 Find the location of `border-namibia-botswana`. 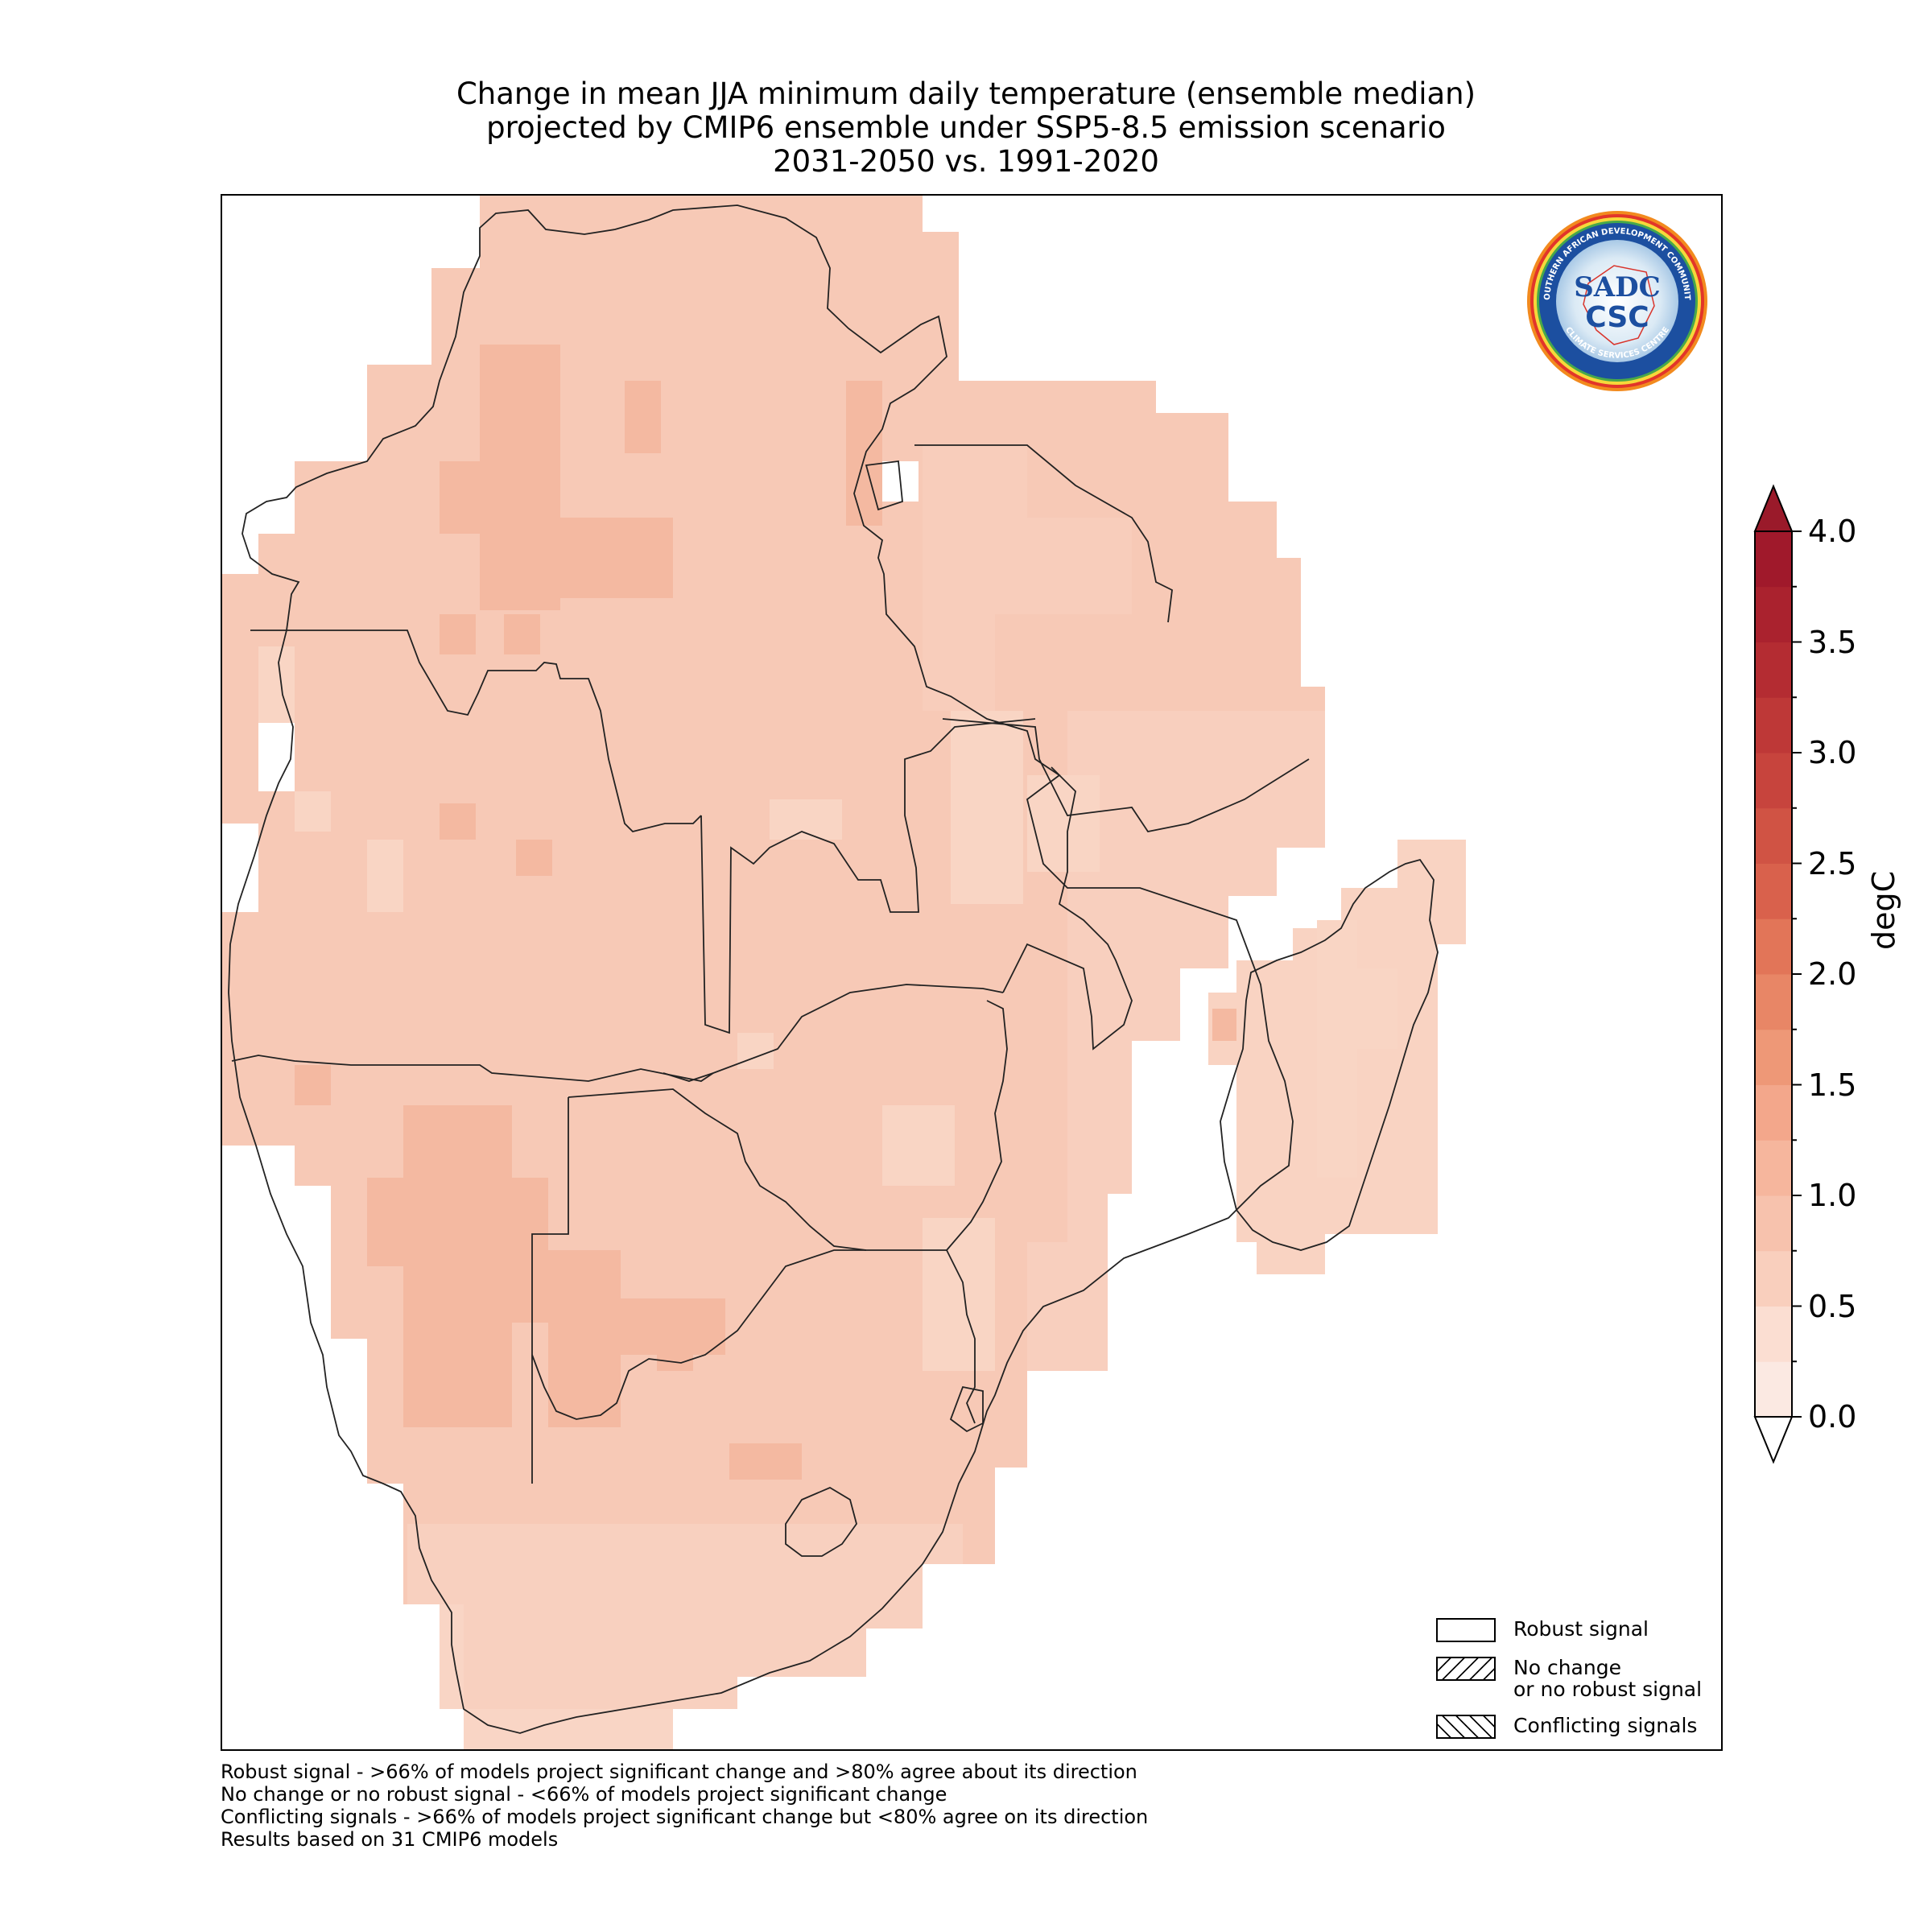

border-namibia-botswana is located at coordinates (550, 1290).